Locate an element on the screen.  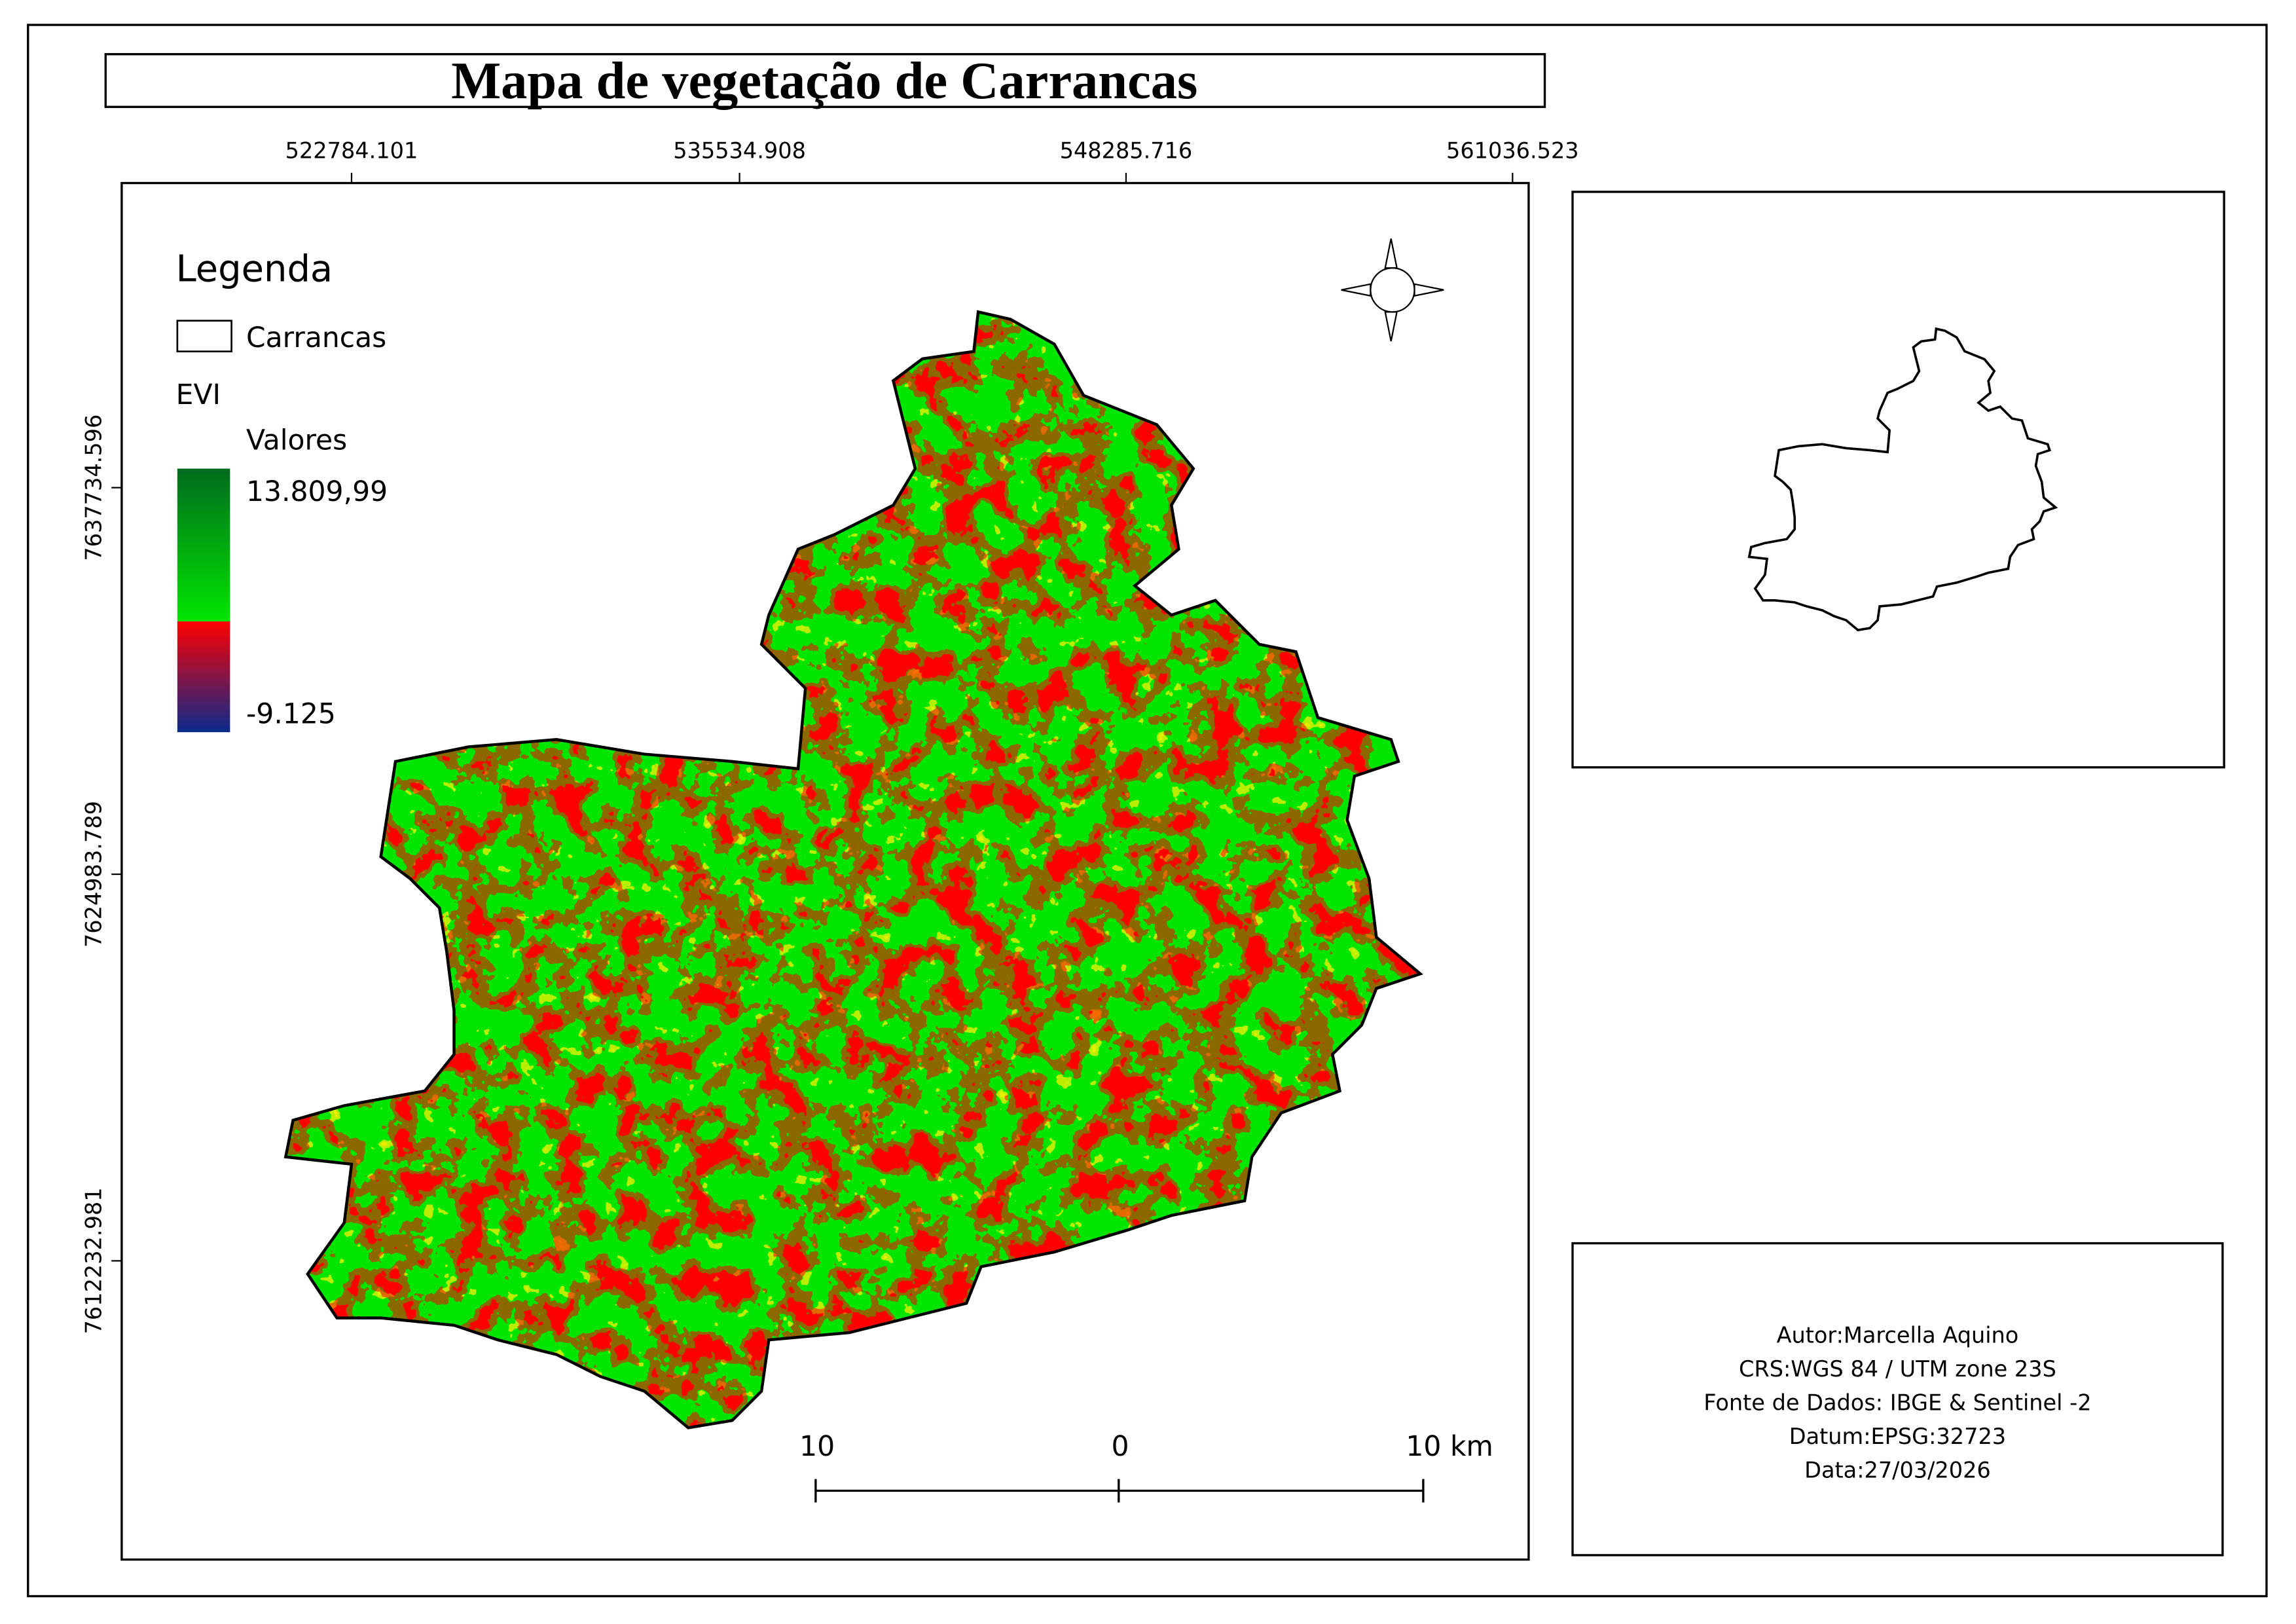
y-coordinate: 7624983.789 is located at coordinates (94, 874).